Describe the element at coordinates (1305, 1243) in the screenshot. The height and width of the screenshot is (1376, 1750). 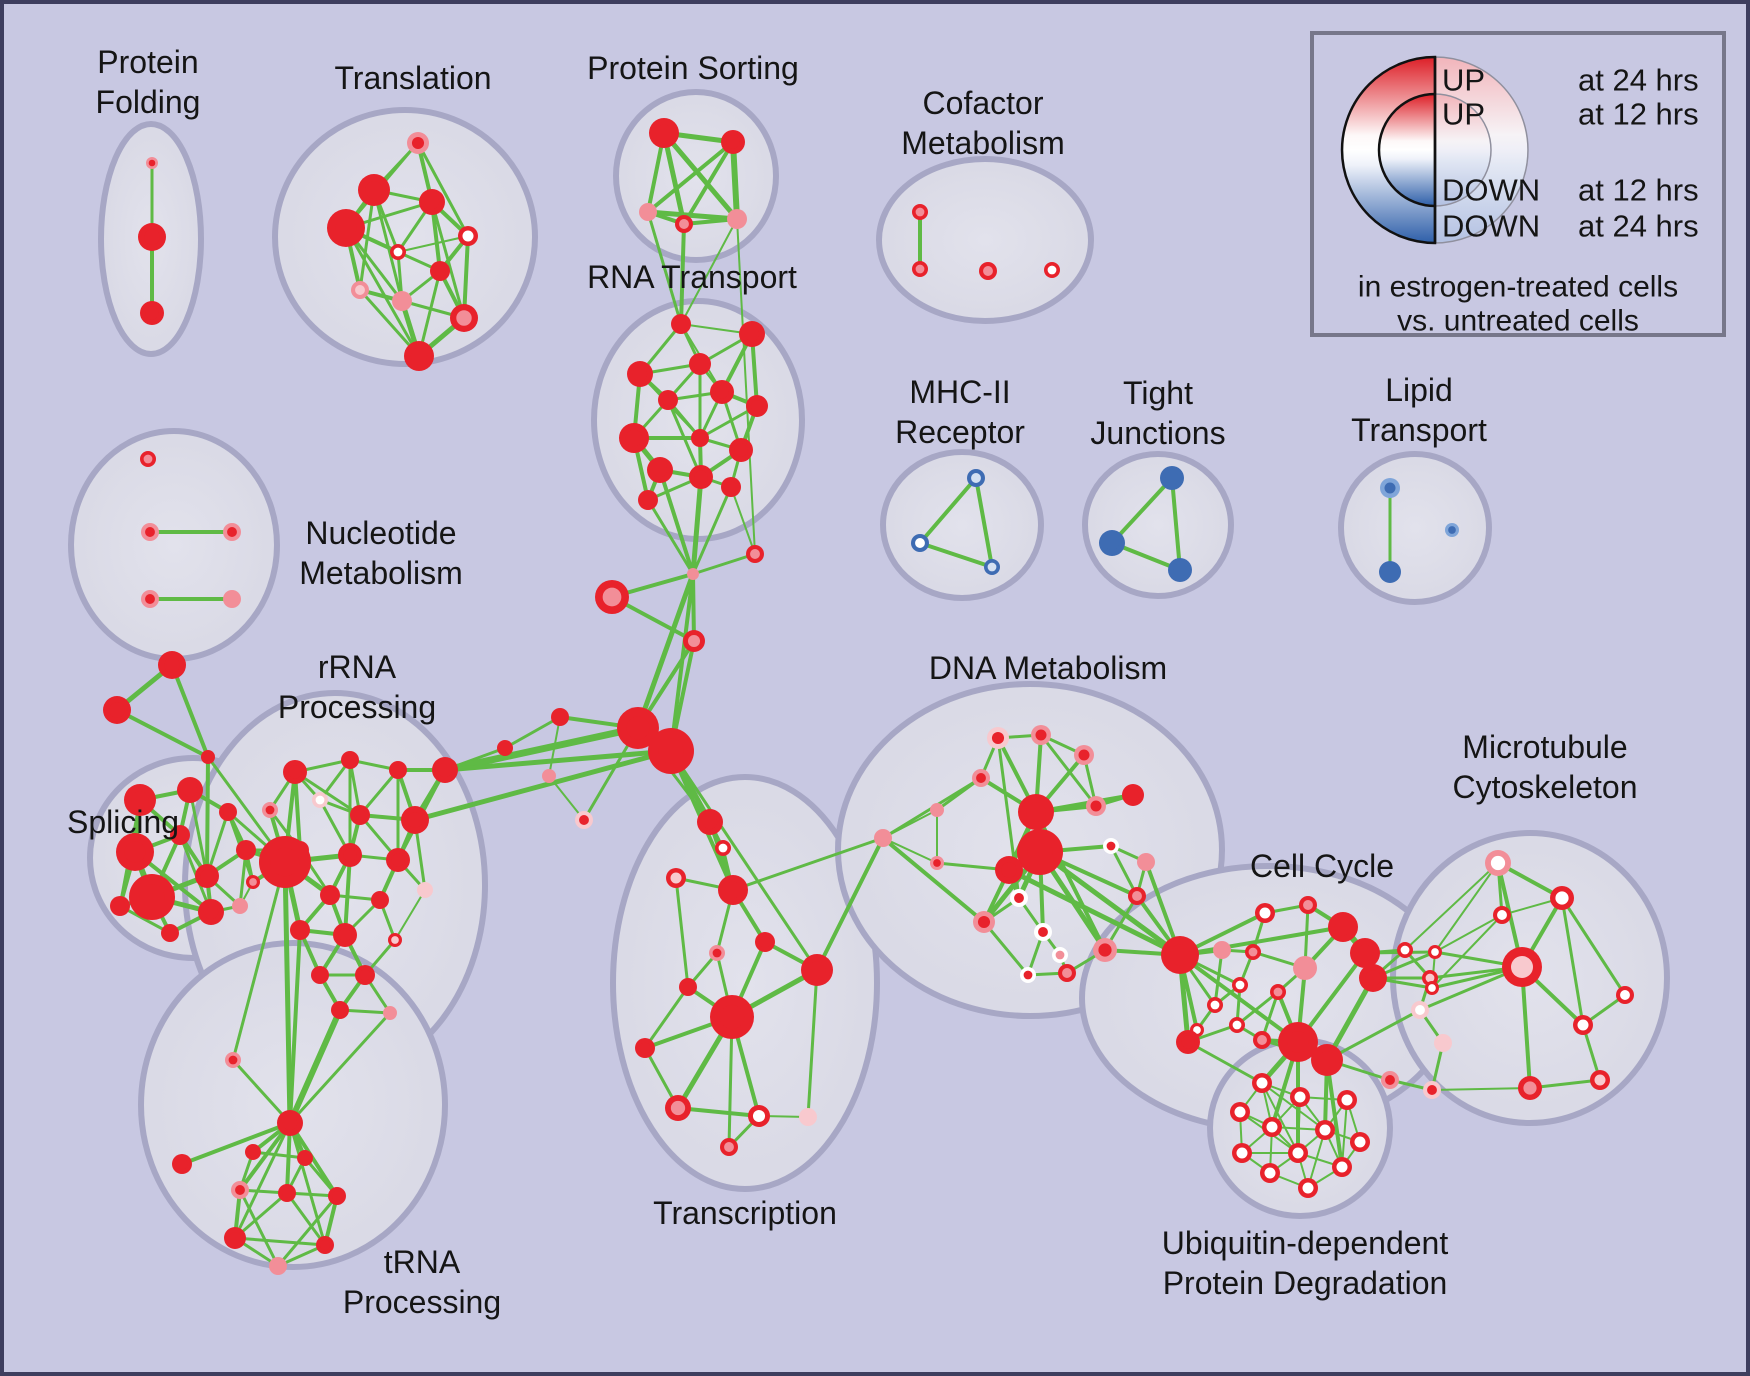
I see `cluster-label-ubiquitin-degradation: Ubiquitin-dependent` at that location.